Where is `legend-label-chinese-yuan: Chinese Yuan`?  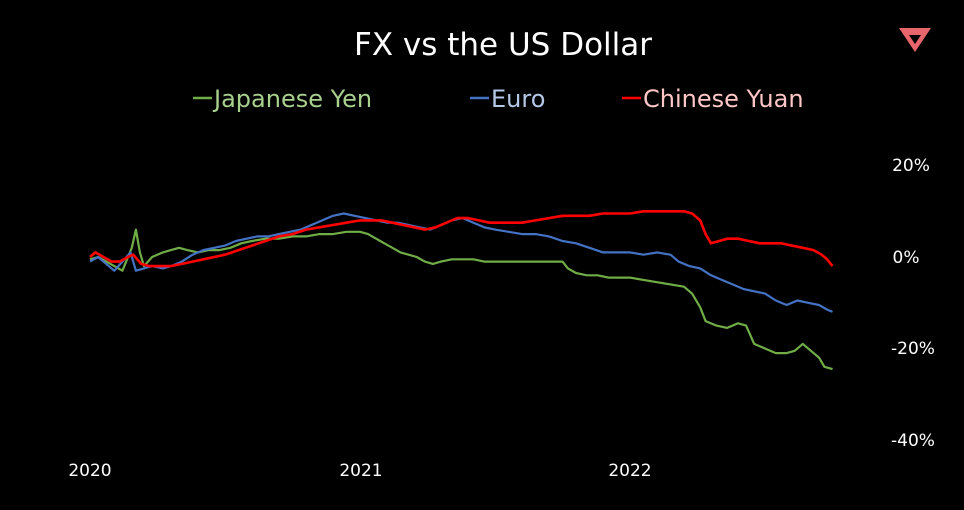 legend-label-chinese-yuan: Chinese Yuan is located at coordinates (723, 99).